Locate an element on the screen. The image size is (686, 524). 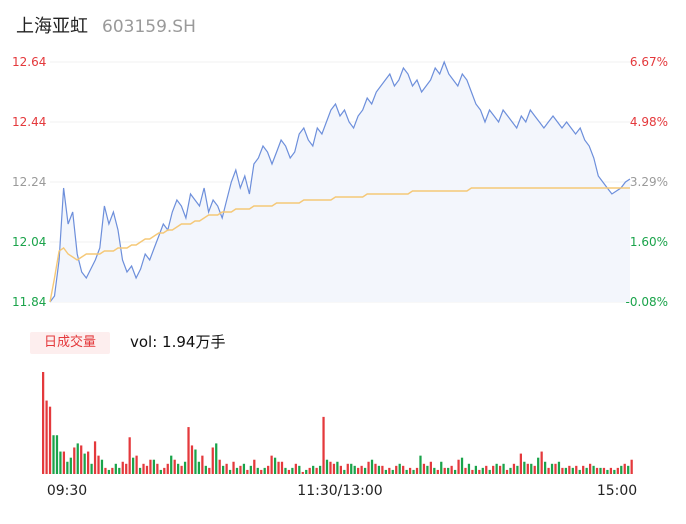
y-axis-left: 12.64 12.44 12.24 12.04 11.84 is located at coordinates (29, 182).